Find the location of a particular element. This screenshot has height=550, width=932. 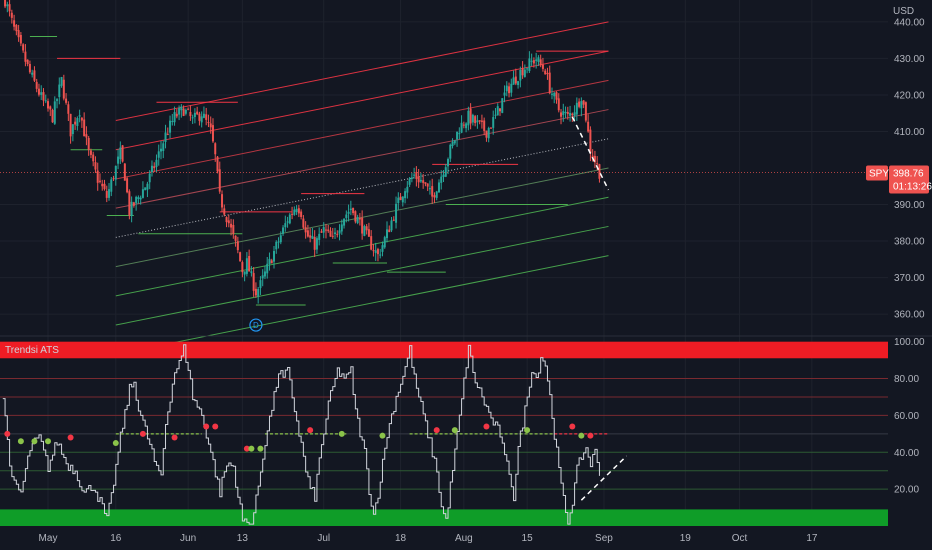

indicator-axis: 100.00 80.00 60.00 40.00 20.00 is located at coordinates (909, 416).